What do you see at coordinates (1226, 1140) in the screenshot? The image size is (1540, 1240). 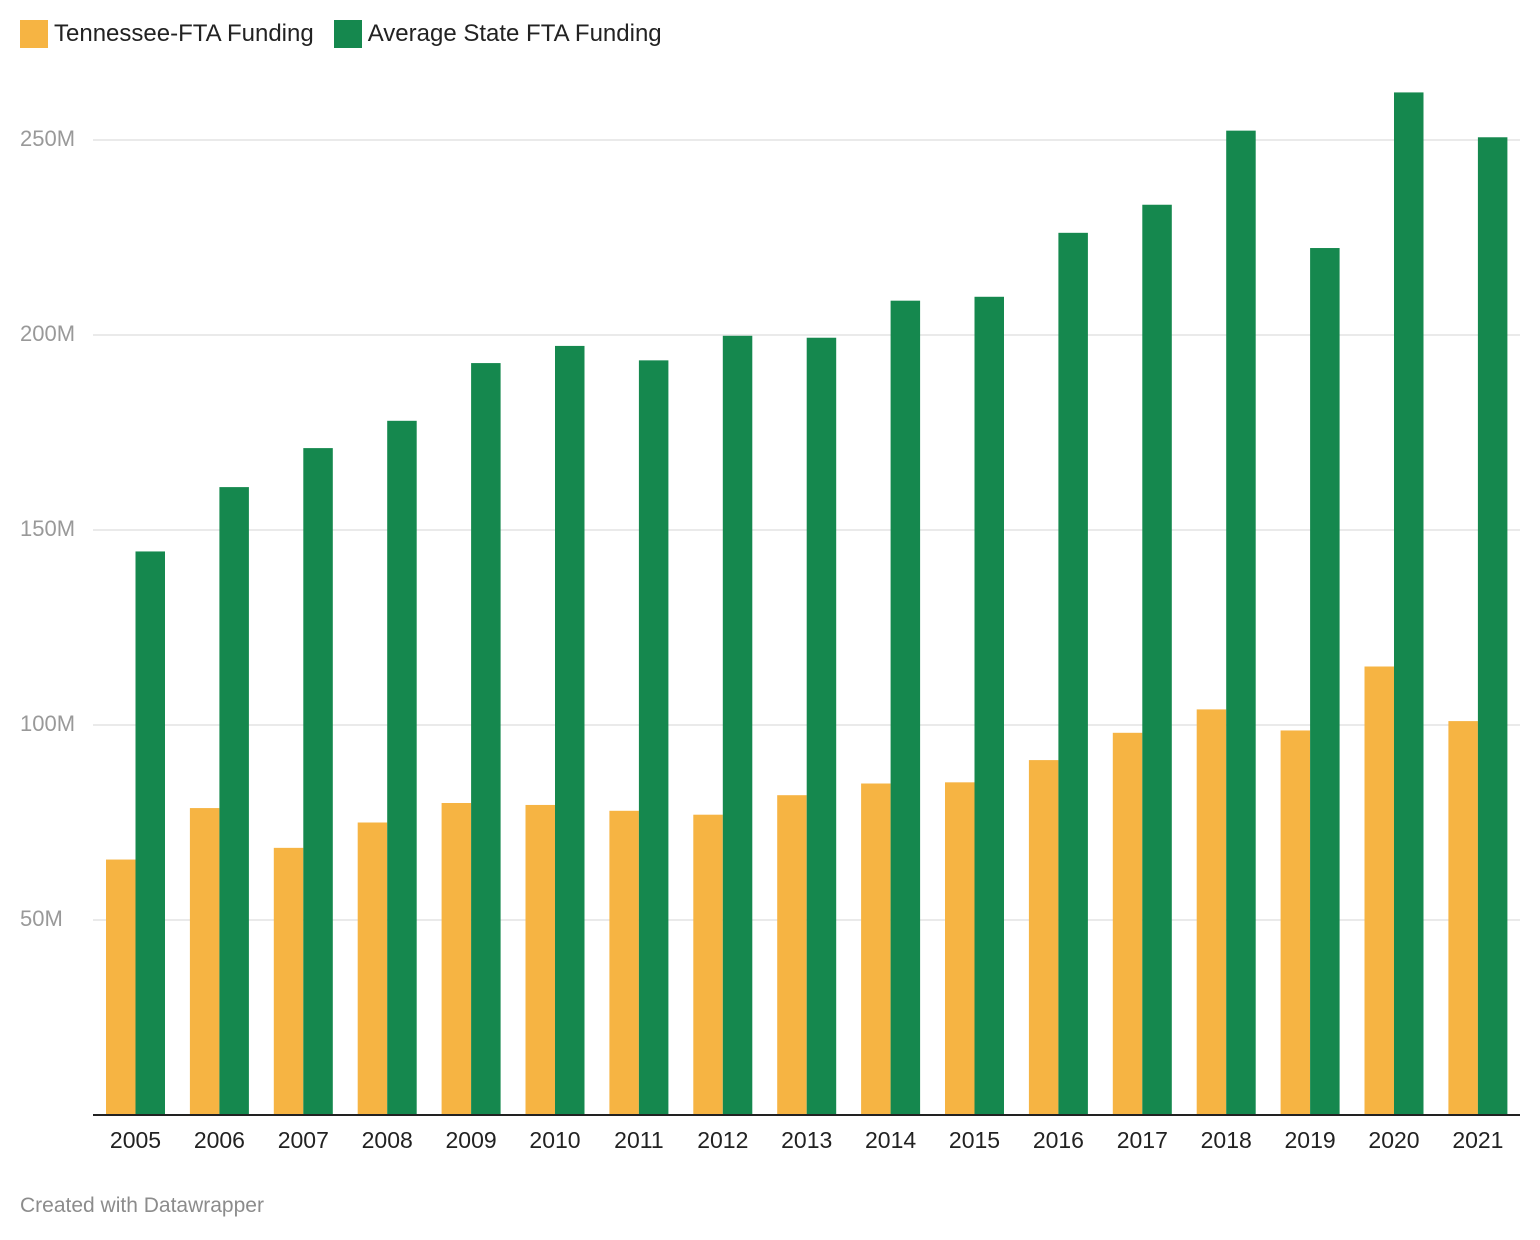 I see `x-tick-label-2018: 2018` at bounding box center [1226, 1140].